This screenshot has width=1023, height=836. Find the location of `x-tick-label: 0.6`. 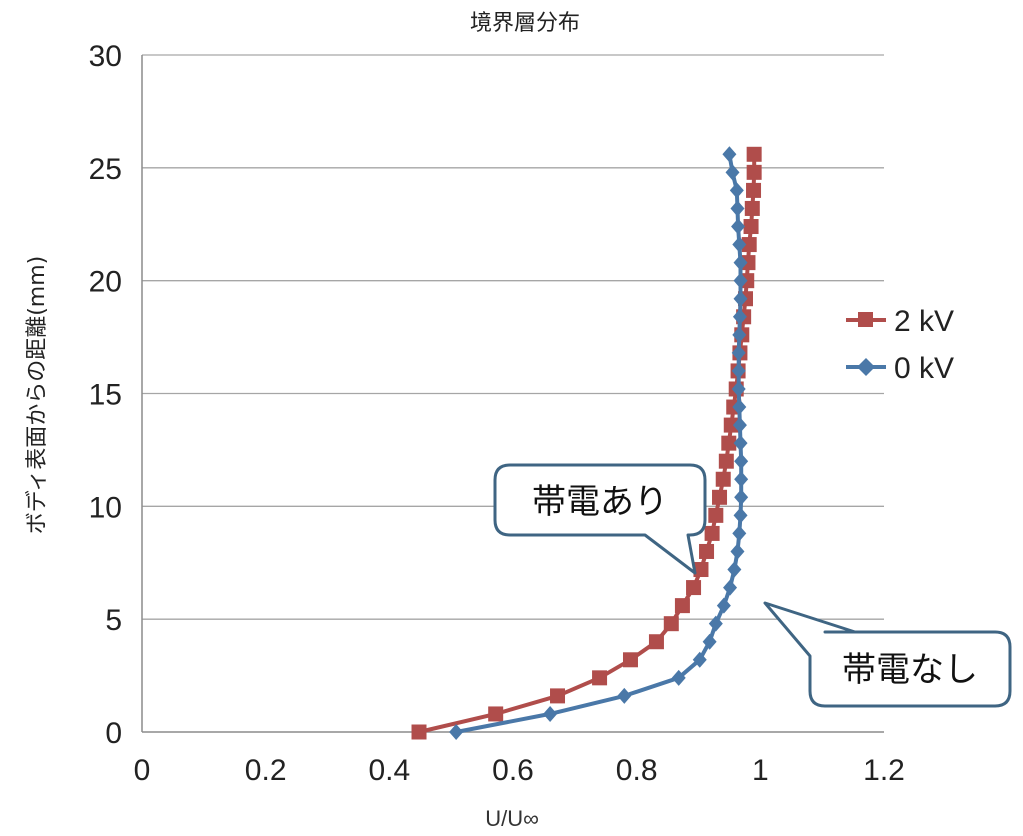

x-tick-label: 0.6 is located at coordinates (513, 770).